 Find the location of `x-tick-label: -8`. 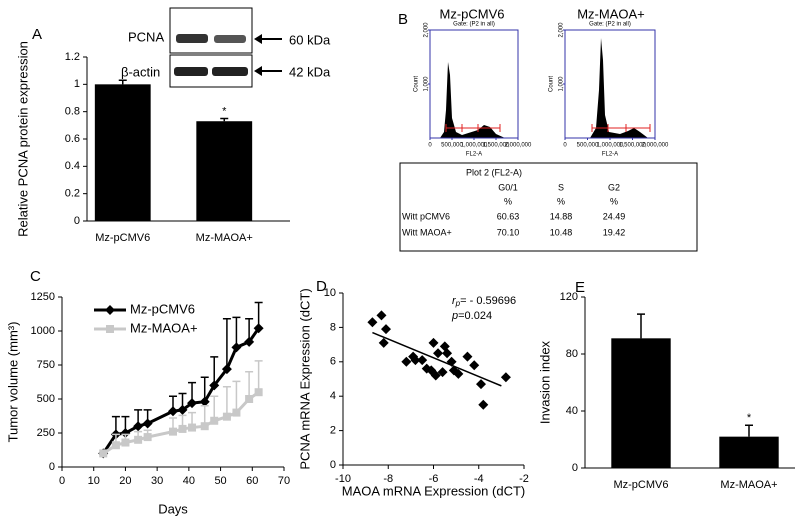

x-tick-label: -8 is located at coordinates (388, 479).